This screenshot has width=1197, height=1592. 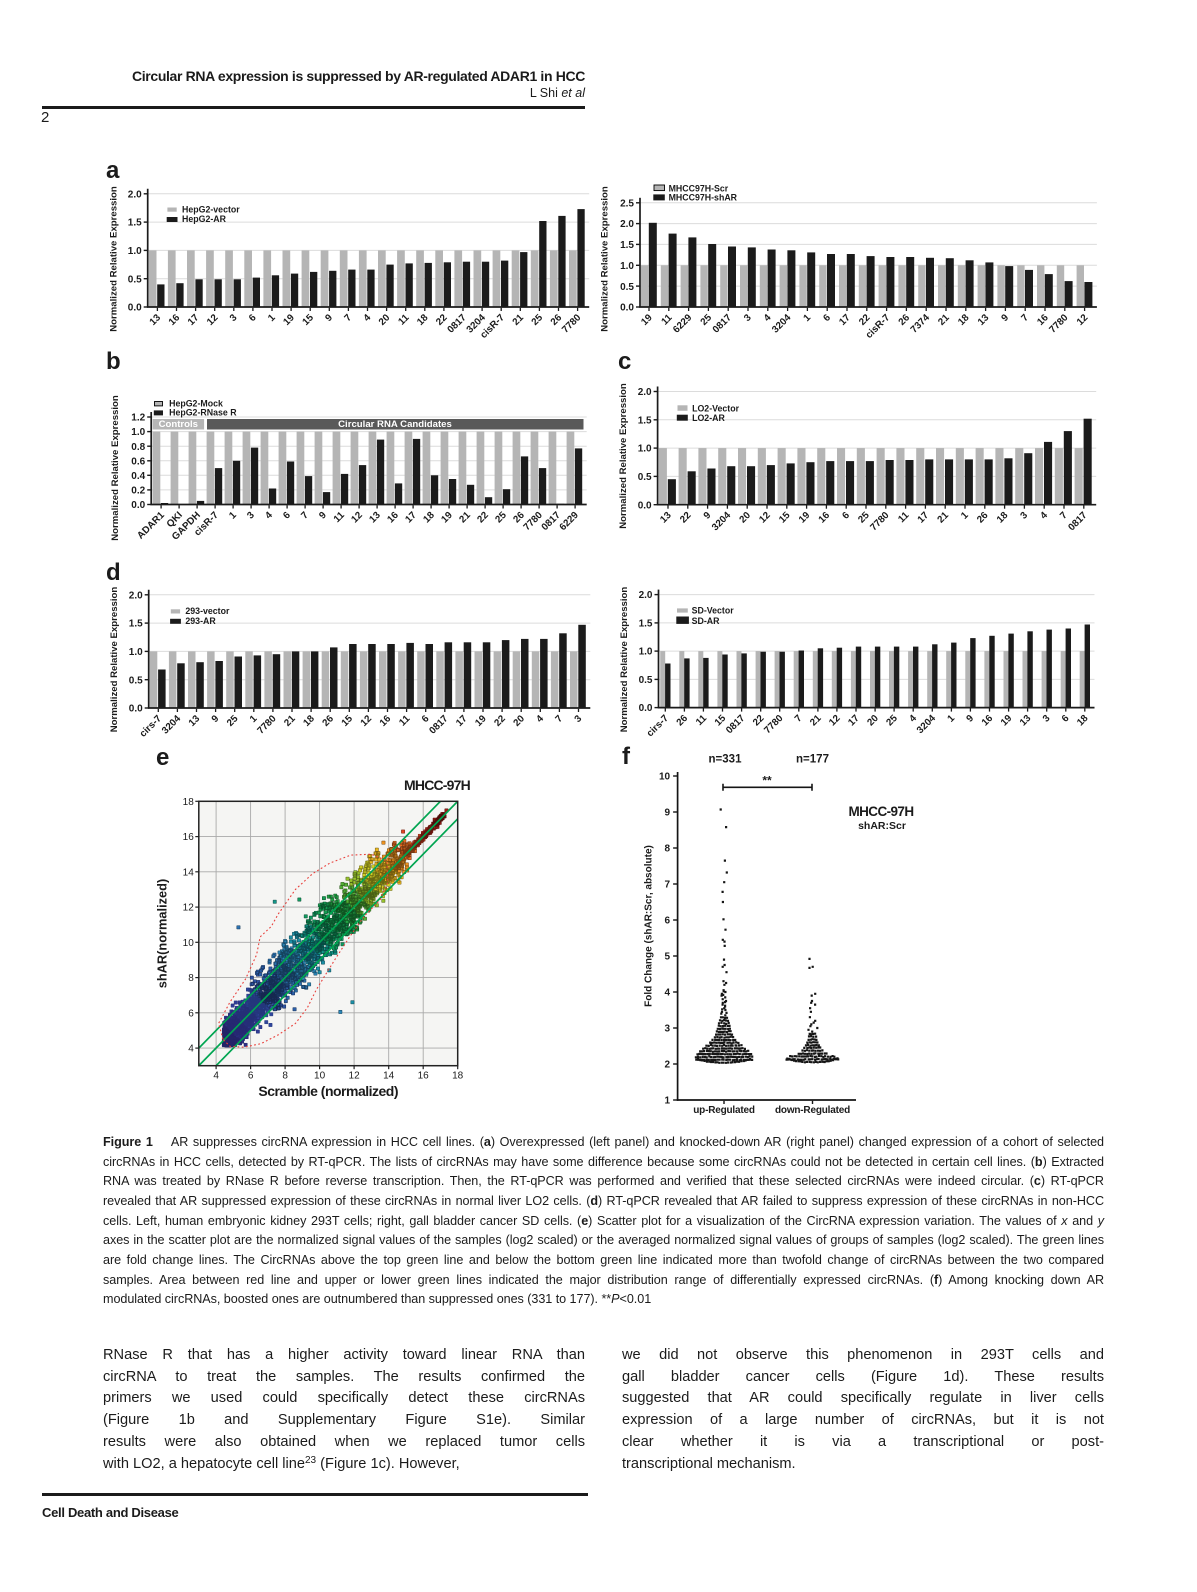 I want to click on svg-text: down-Regulated, so click(x=812, y=1110).